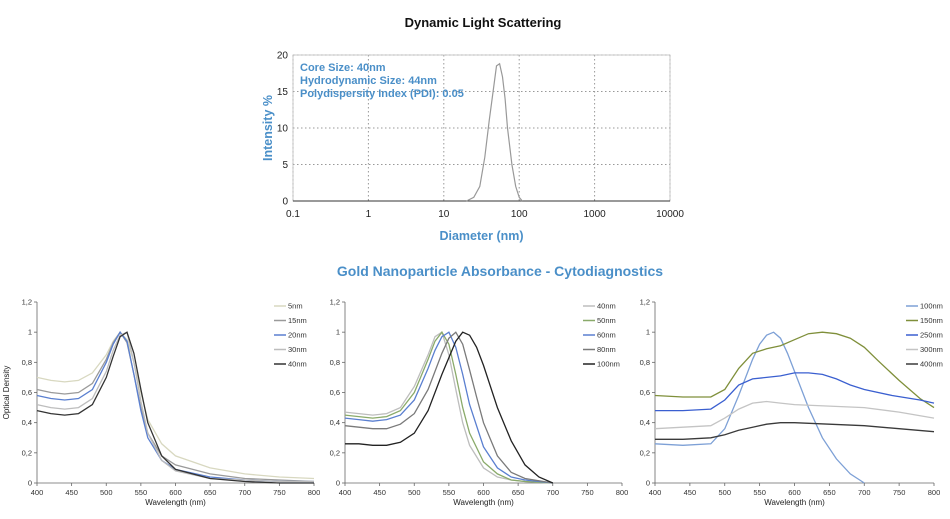 The image size is (950, 519). I want to click on series-line-20nm, so click(175, 407).